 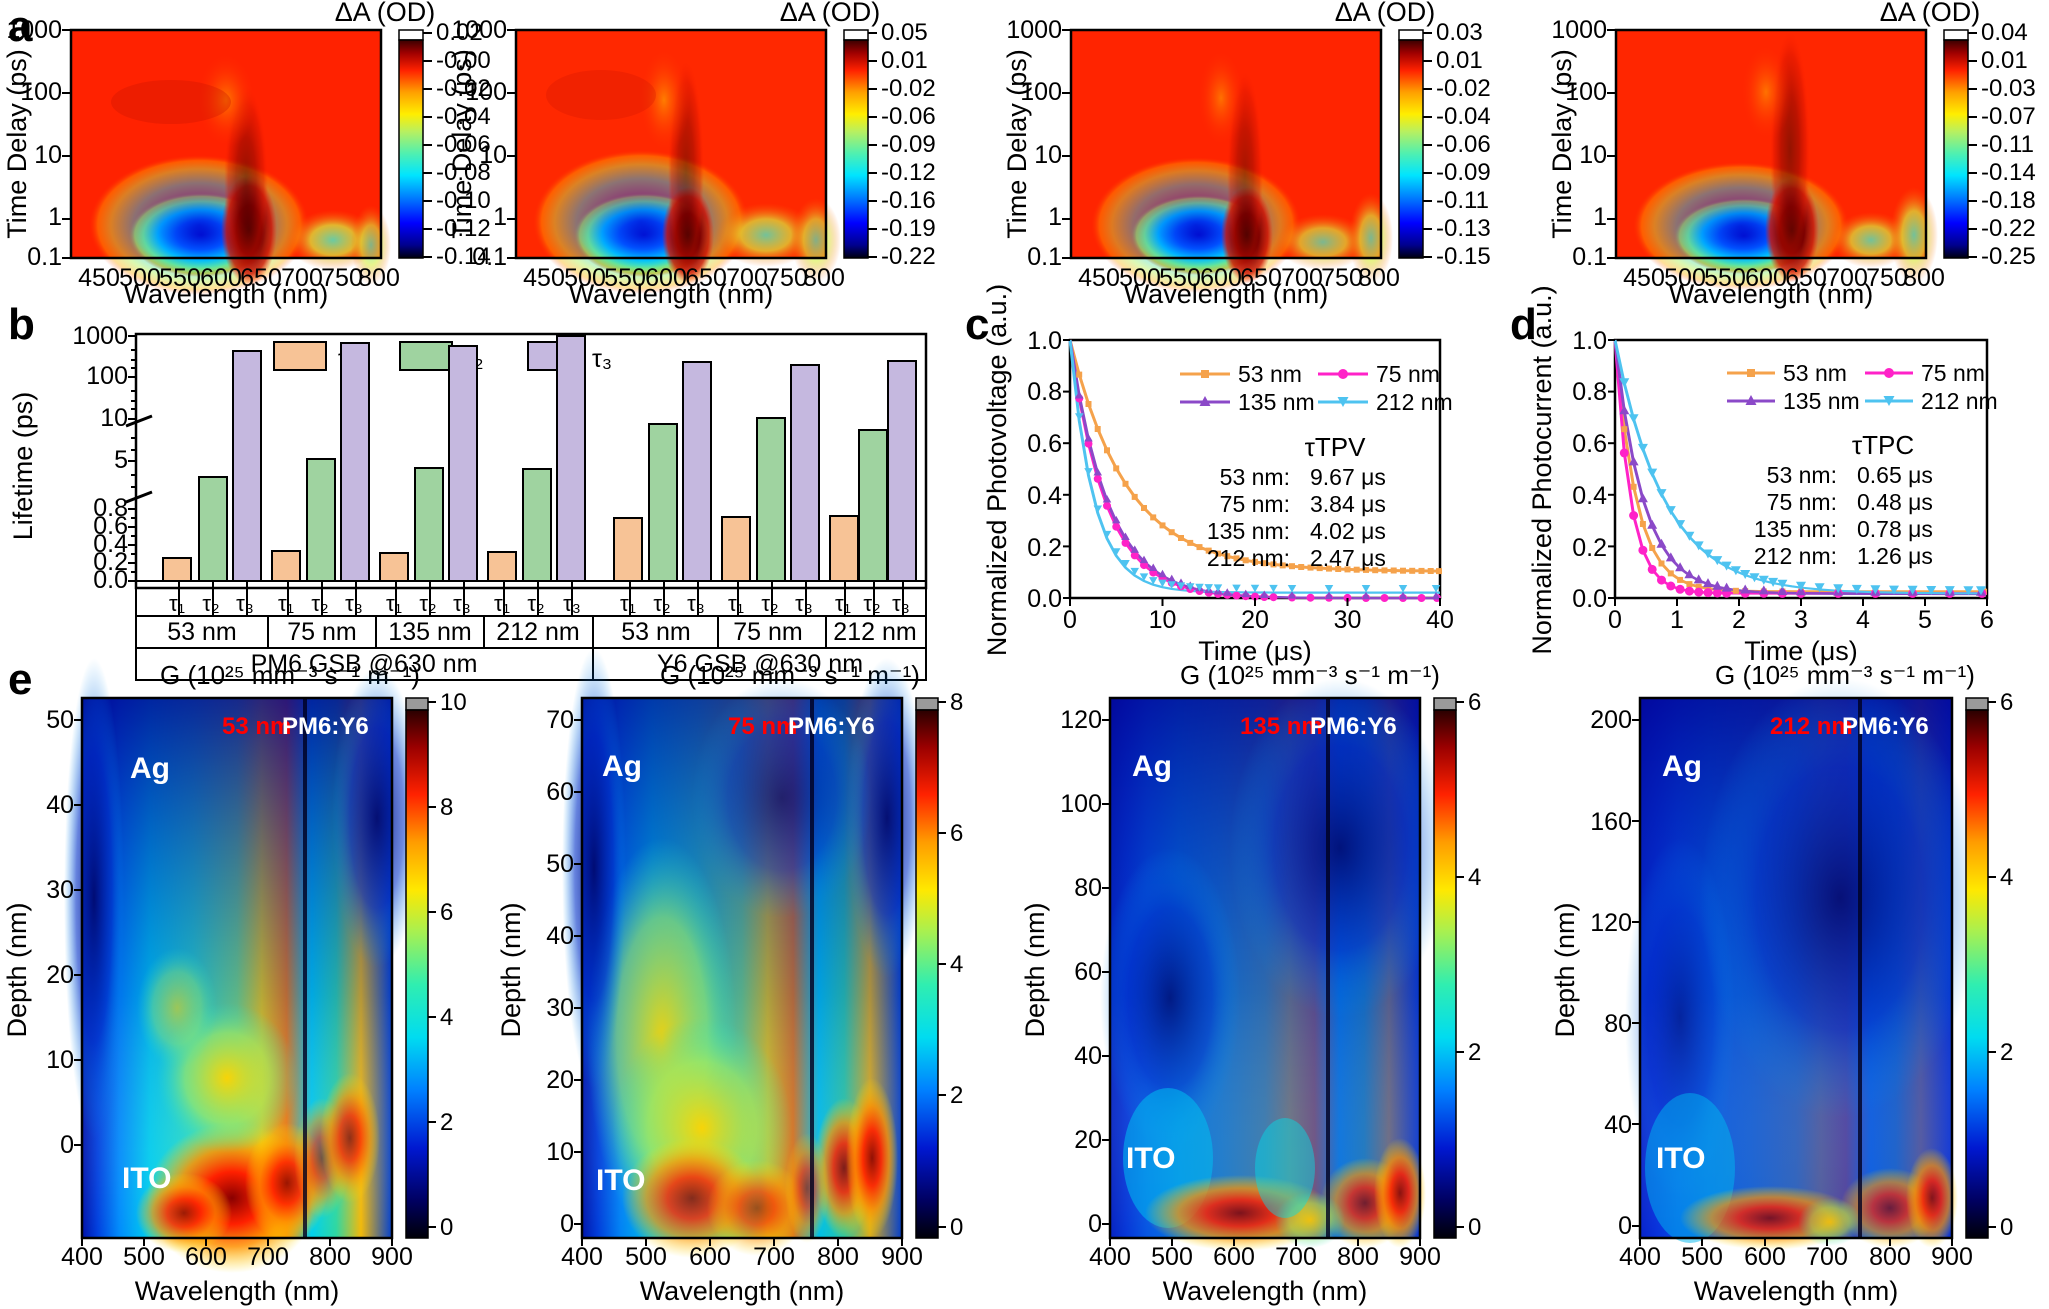 What do you see at coordinates (908, 144) in the screenshot?
I see `svg-text: -0.09` at bounding box center [908, 144].